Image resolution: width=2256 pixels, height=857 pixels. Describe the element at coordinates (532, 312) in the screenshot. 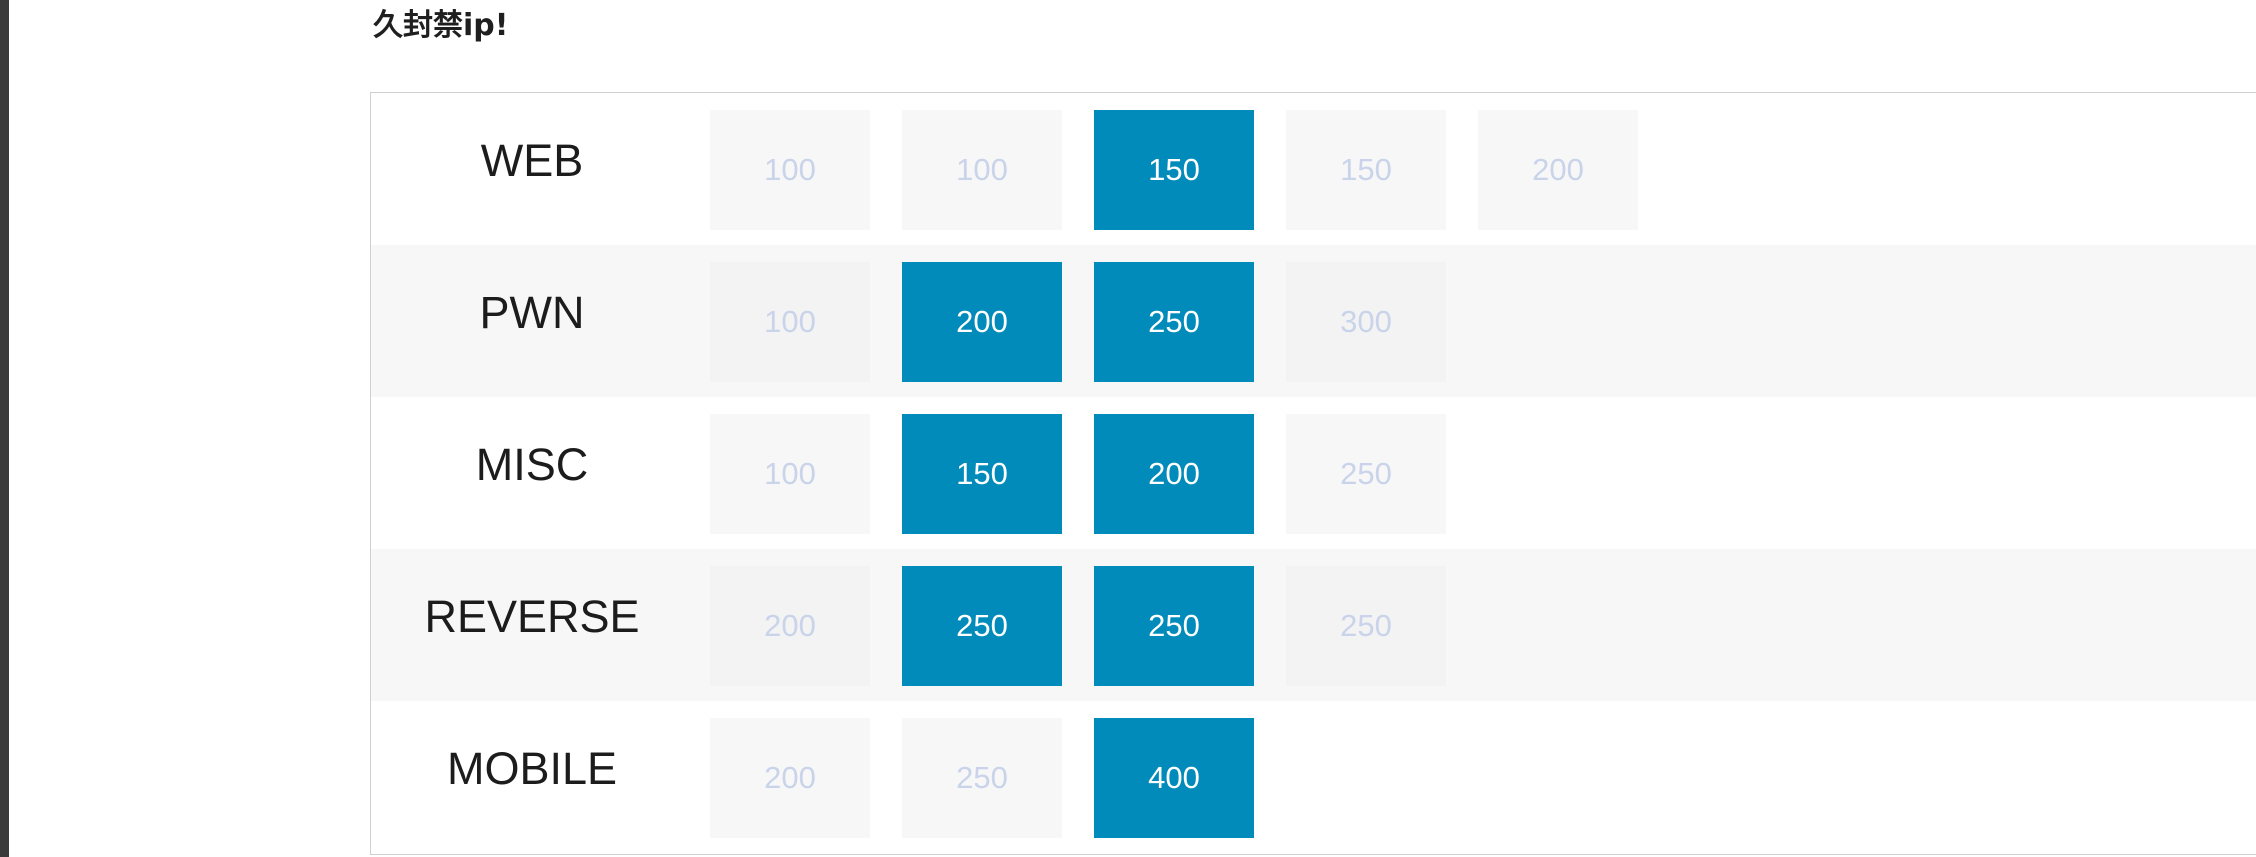

I see `category-label: PWN` at that location.